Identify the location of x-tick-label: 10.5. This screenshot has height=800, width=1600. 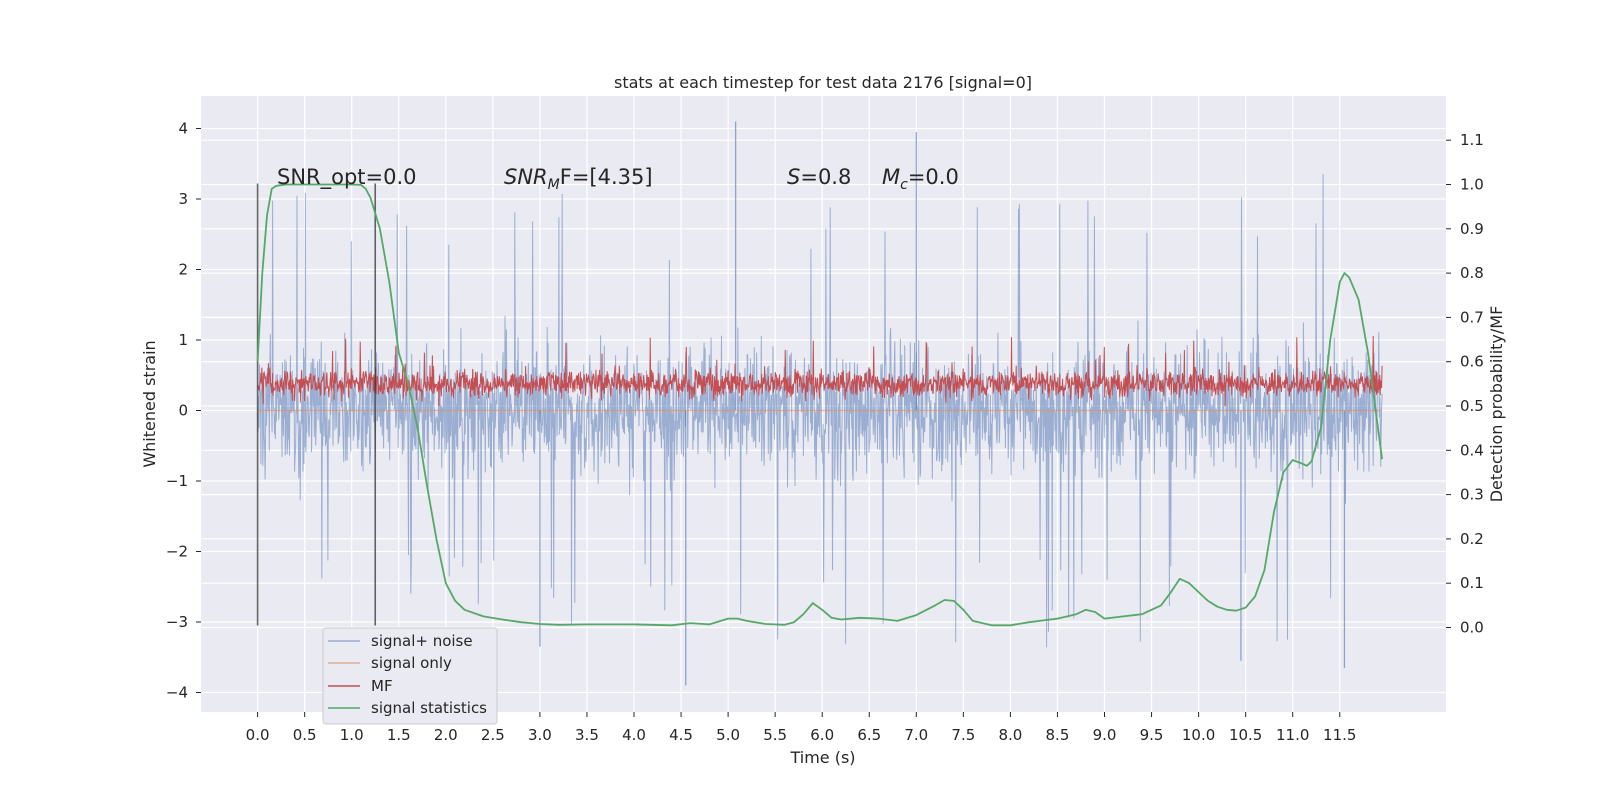
(1245, 735).